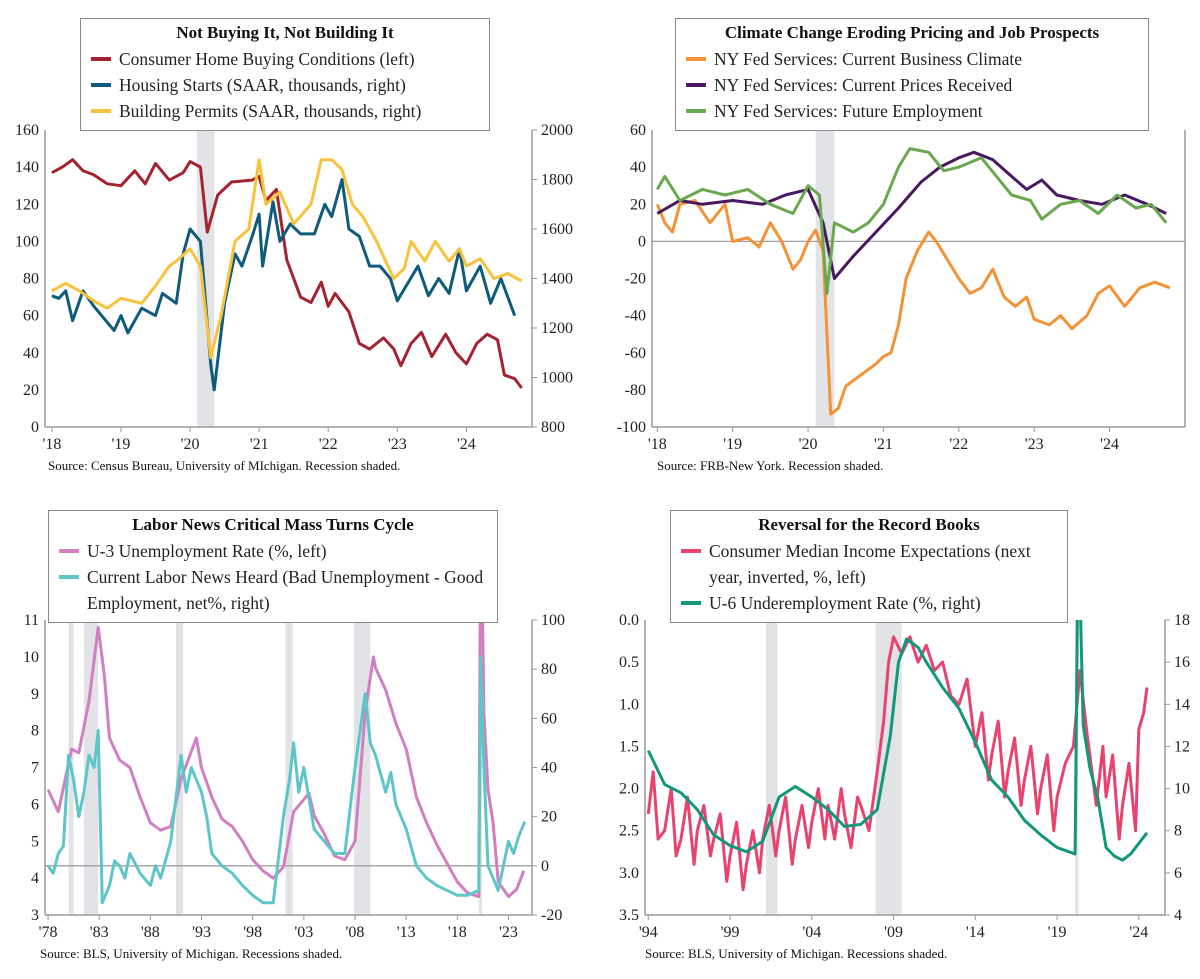 The image size is (1200, 979). Describe the element at coordinates (845, 603) in the screenshot. I see `legend-label: U-6 Underemployment Rate (%, right)` at that location.